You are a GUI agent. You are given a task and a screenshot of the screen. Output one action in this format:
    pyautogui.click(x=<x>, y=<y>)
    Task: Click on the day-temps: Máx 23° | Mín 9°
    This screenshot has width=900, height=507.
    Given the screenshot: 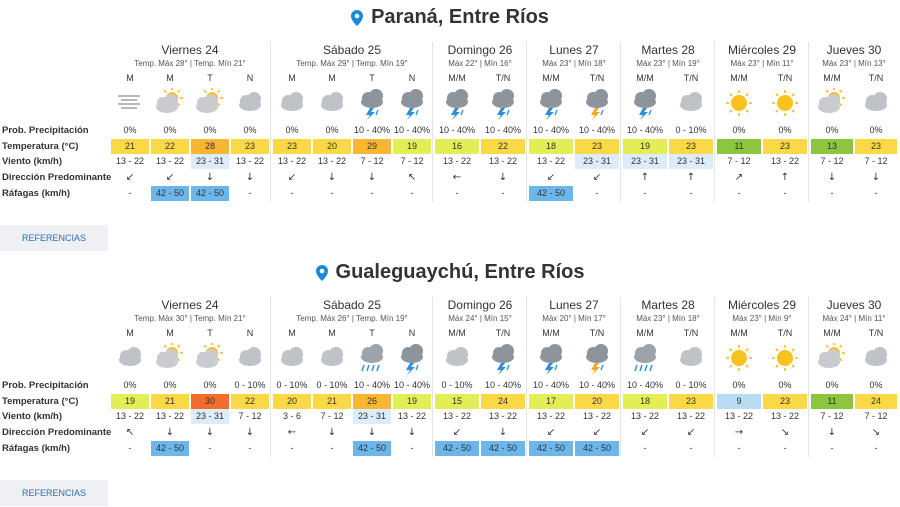 What is the action you would take?
    pyautogui.click(x=762, y=318)
    